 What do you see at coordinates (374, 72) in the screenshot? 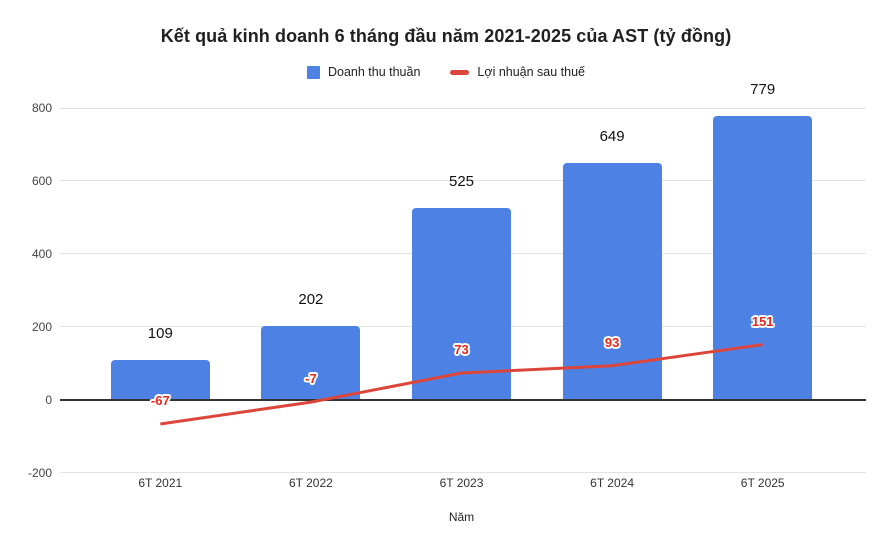
I see `legend-label: Doanh thu thuần` at bounding box center [374, 72].